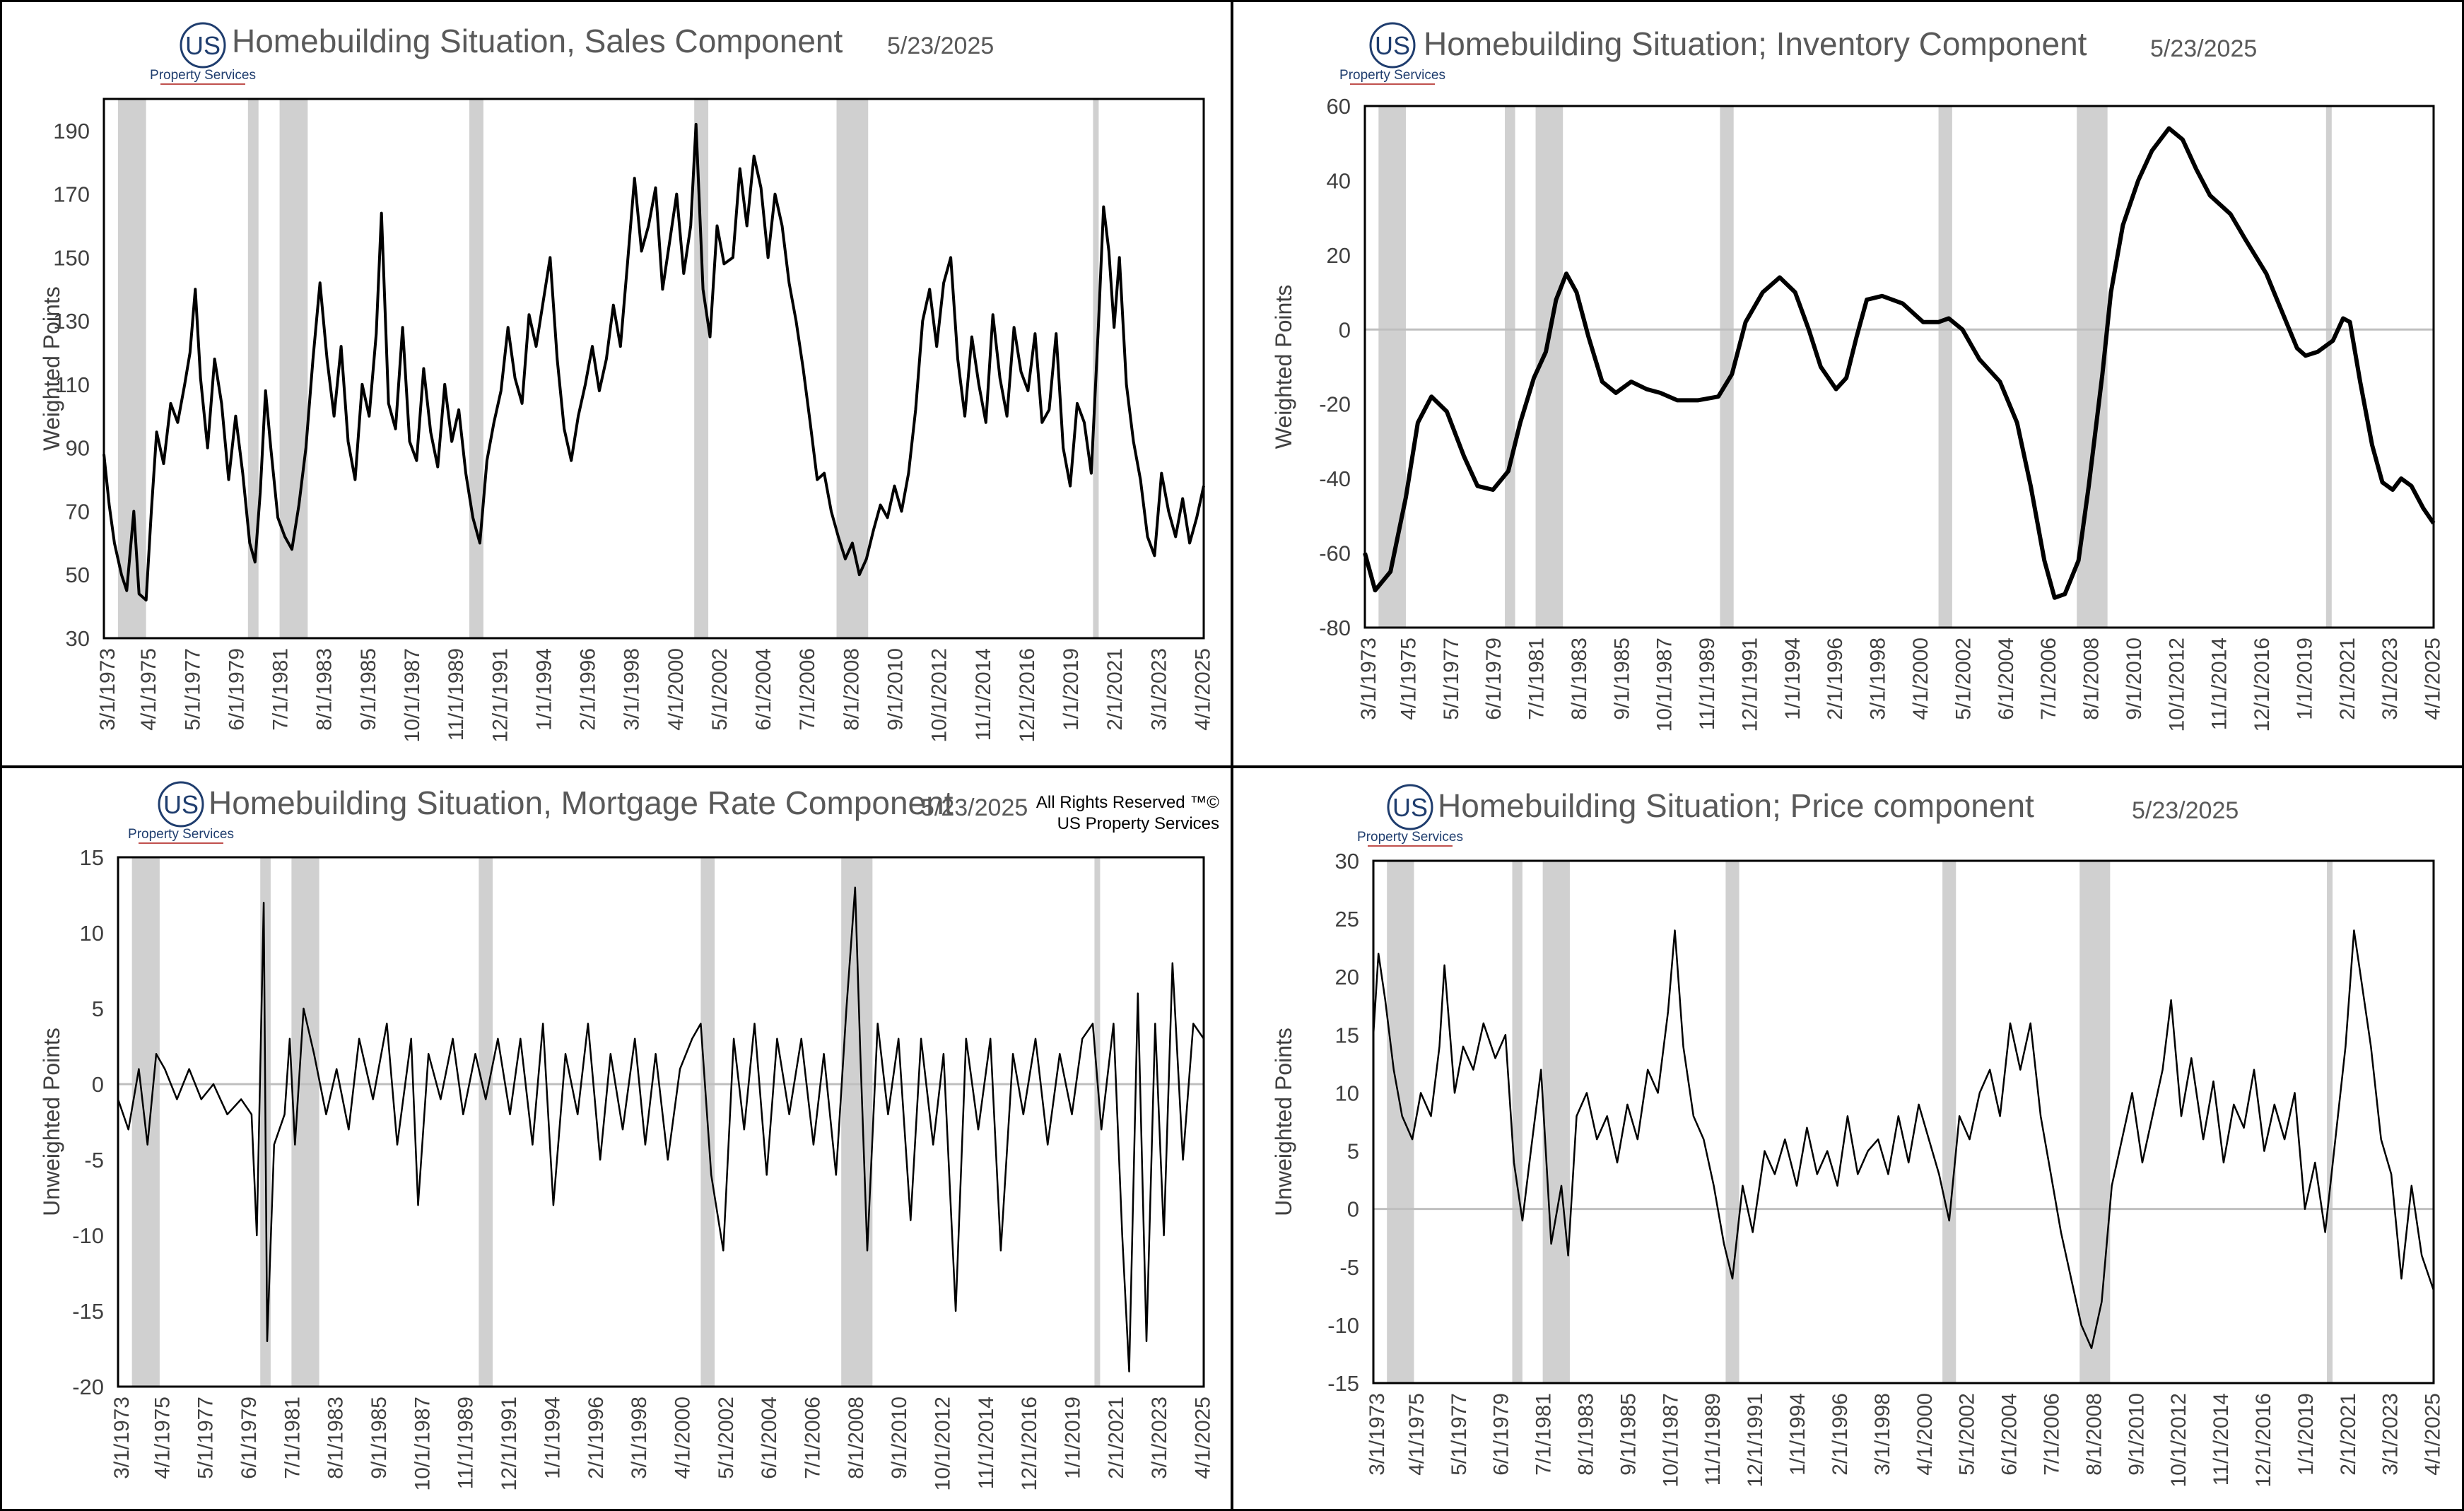 This screenshot has height=1511, width=2464. I want to click on y-tick-label: 10, so click(1347, 1093).